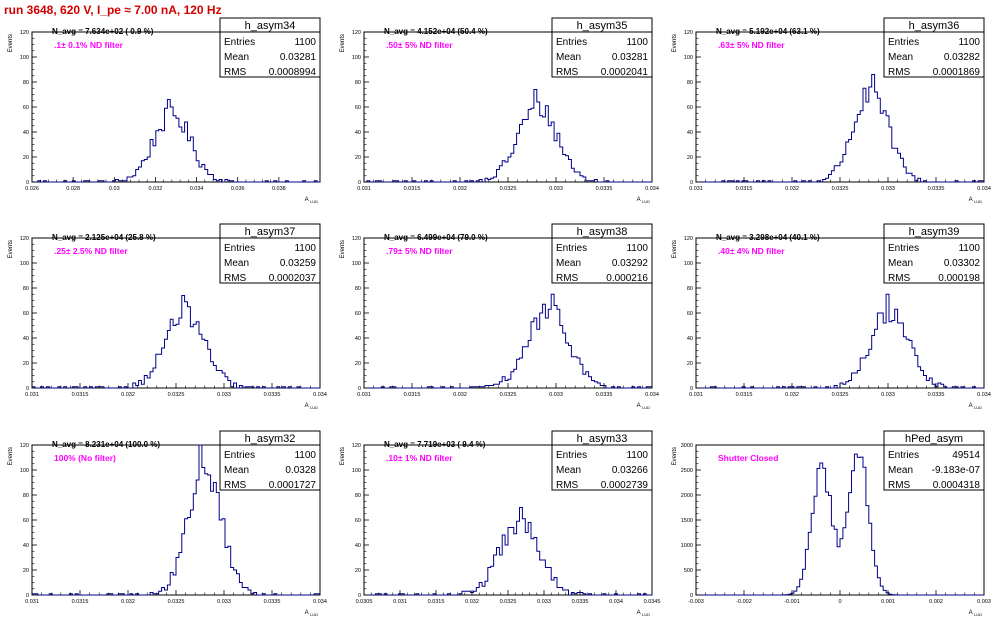 This screenshot has width=996, height=622. What do you see at coordinates (768, 237) in the screenshot?
I see `navg-label: N_avg = 3.298e+04 (40.1 %)` at bounding box center [768, 237].